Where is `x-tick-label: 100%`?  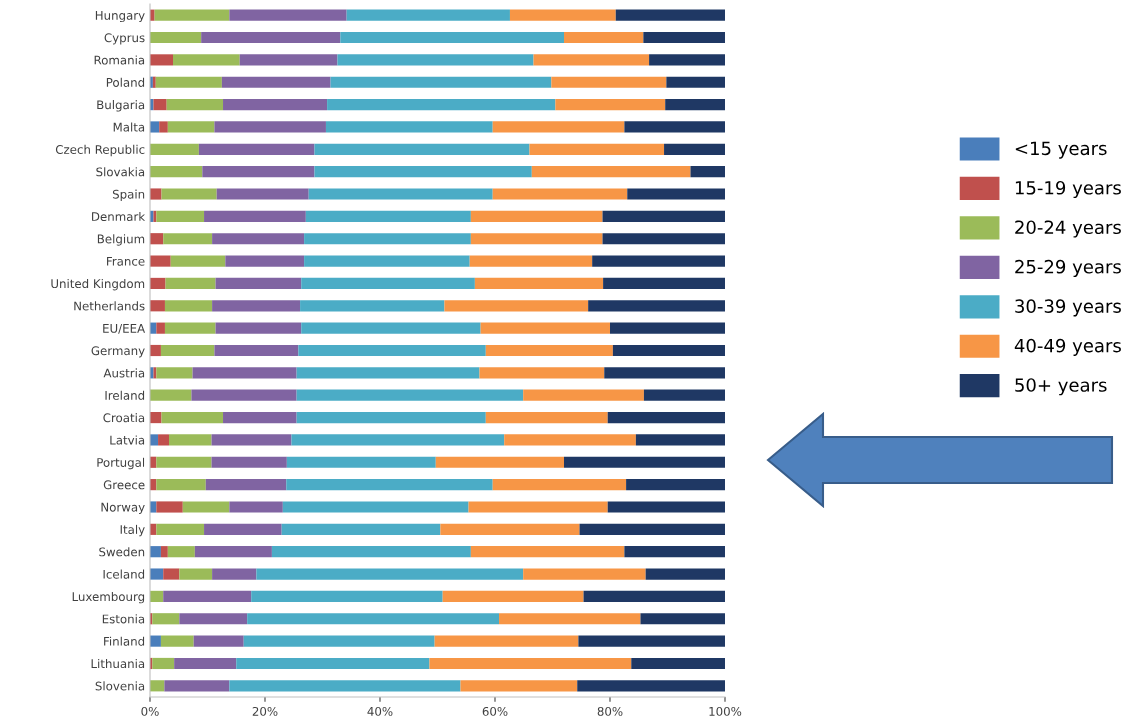 x-tick-label: 100% is located at coordinates (725, 711).